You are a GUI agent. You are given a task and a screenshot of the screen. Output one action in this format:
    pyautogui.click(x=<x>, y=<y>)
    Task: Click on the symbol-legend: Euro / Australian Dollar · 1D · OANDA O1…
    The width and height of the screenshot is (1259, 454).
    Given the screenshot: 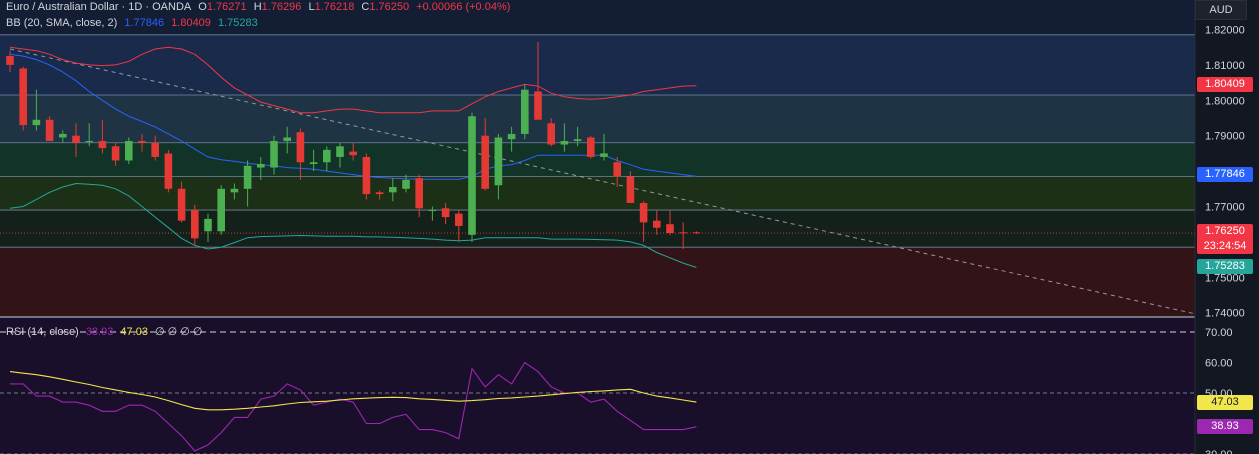 What is the action you would take?
    pyautogui.click(x=260, y=7)
    